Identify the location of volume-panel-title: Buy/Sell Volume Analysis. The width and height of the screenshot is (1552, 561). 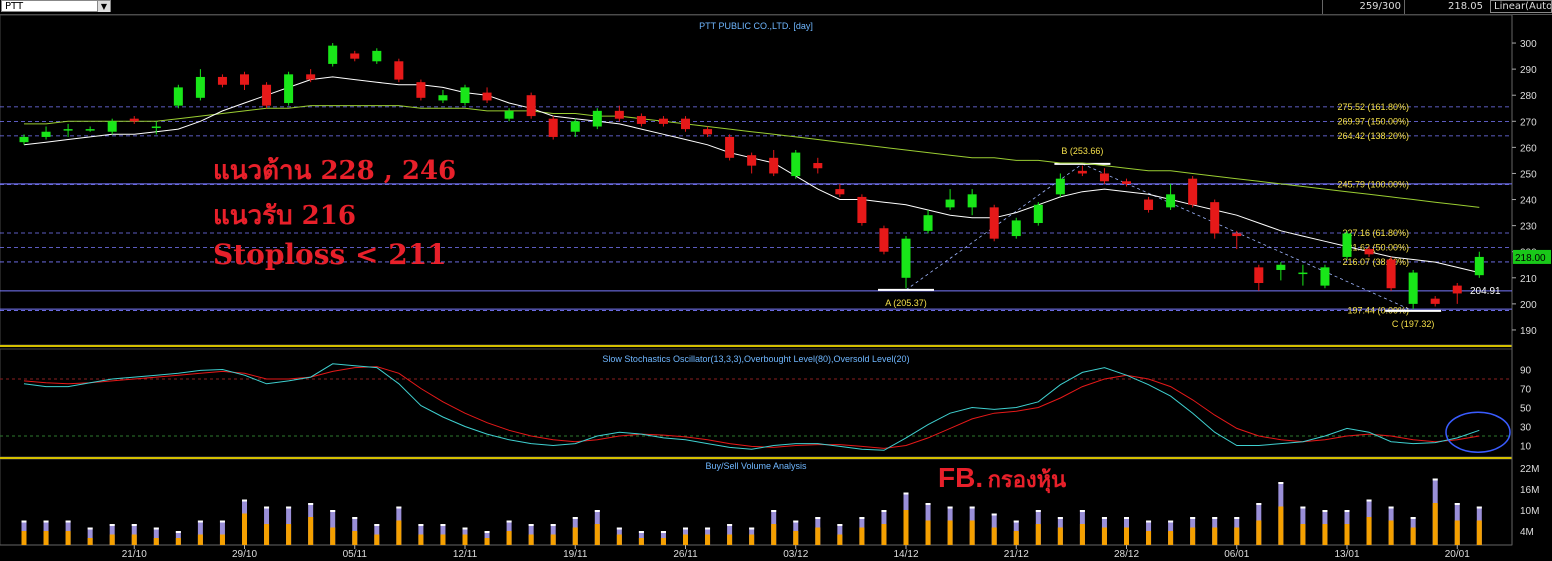
(756, 466).